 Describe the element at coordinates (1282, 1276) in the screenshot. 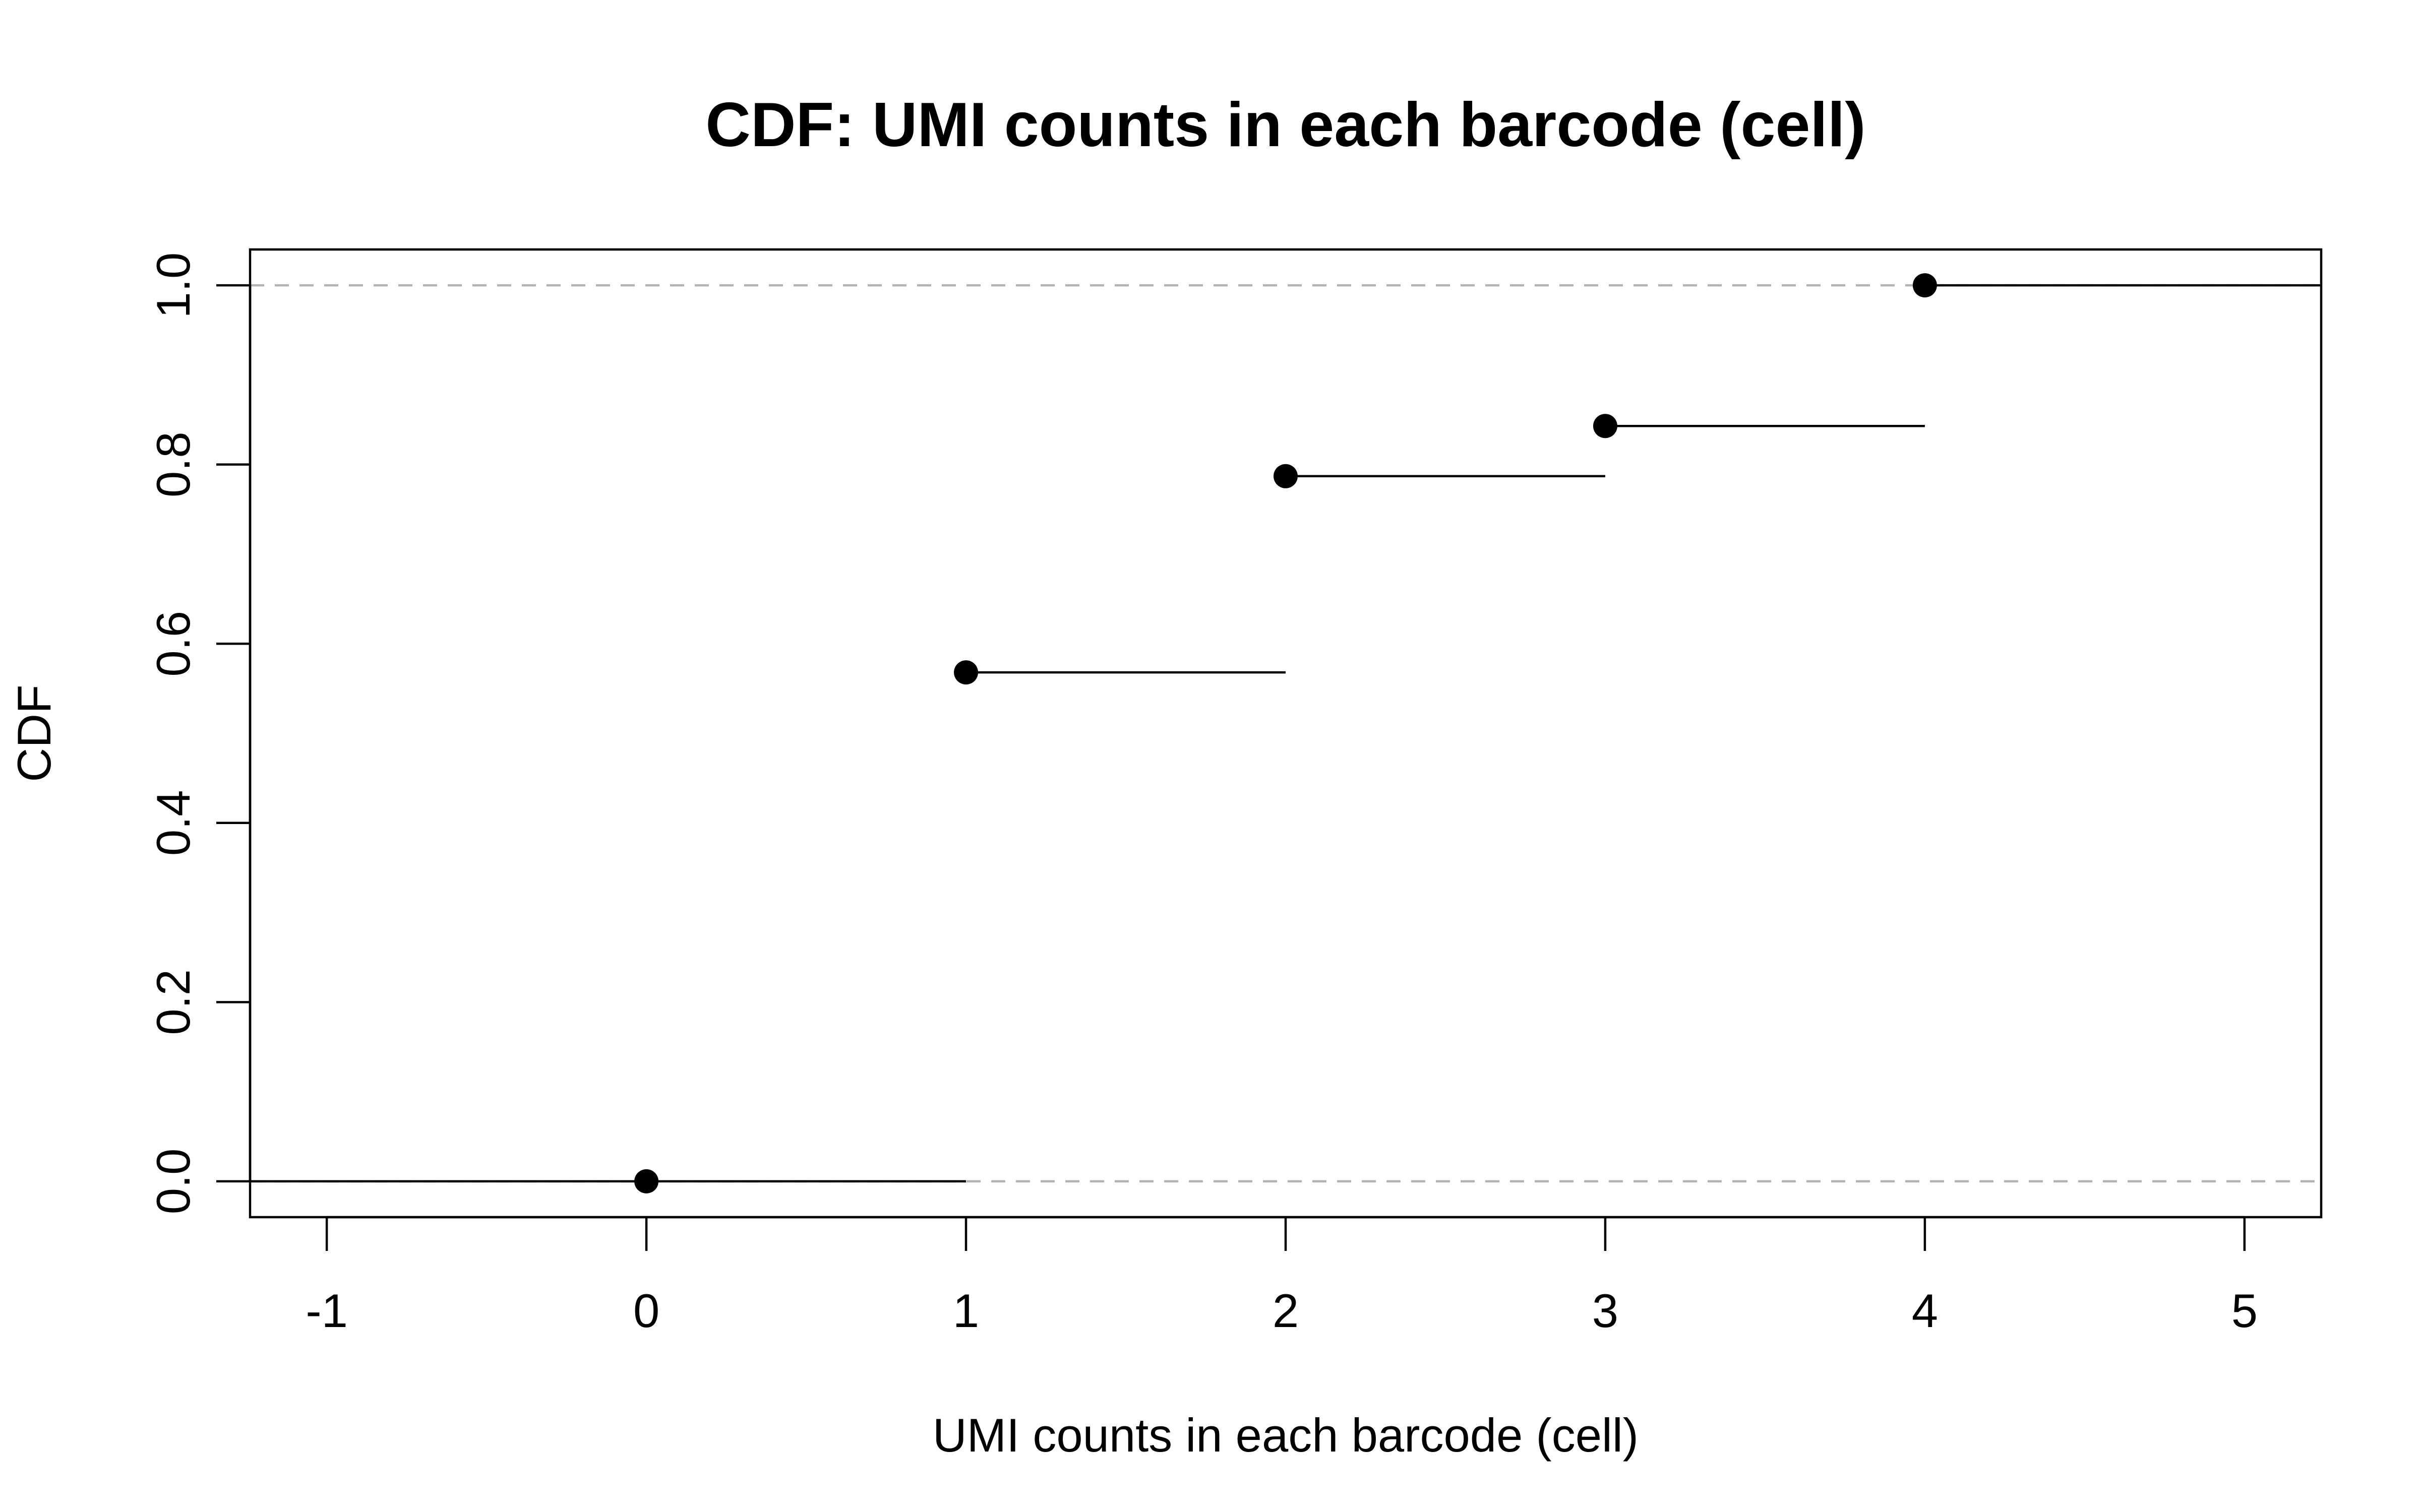

I see `x-axis: -1 0 1 2 3 4 5` at that location.